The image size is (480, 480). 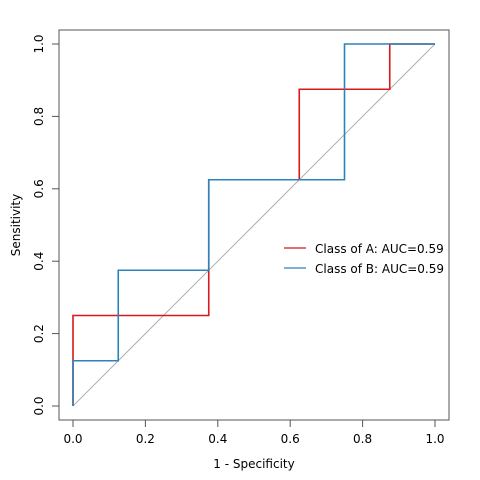 What do you see at coordinates (434, 439) in the screenshot?
I see `x-tick-label: 1.0` at bounding box center [434, 439].